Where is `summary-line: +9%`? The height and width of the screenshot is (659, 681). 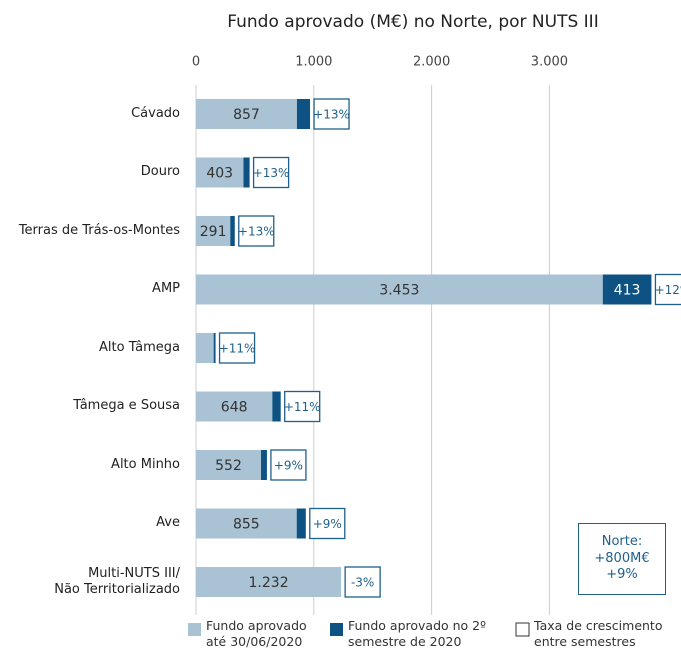 summary-line: +9% is located at coordinates (622, 575).